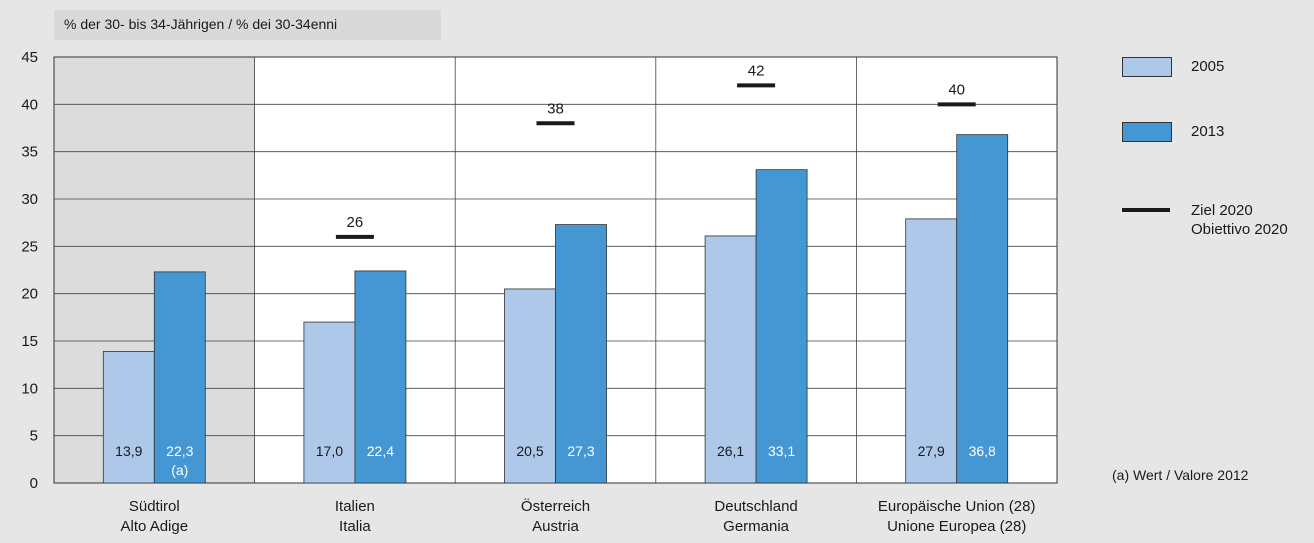 This screenshot has width=1314, height=543. I want to click on bar-value-label: 20,5, so click(529, 451).